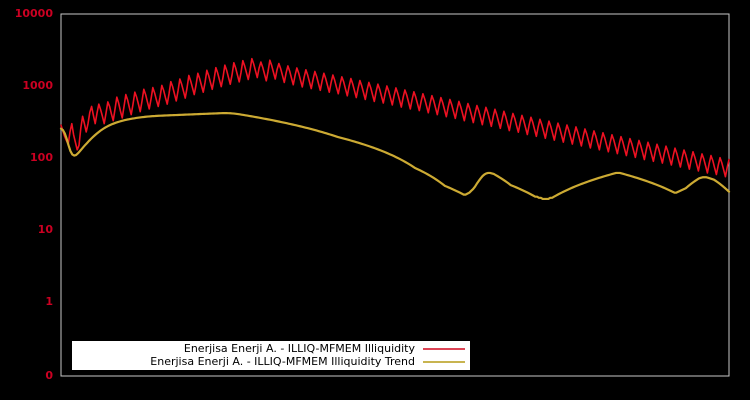 The width and height of the screenshot is (750, 400). What do you see at coordinates (33, 13) in the screenshot?
I see `y-axis-tick-label: 10000` at bounding box center [33, 13].